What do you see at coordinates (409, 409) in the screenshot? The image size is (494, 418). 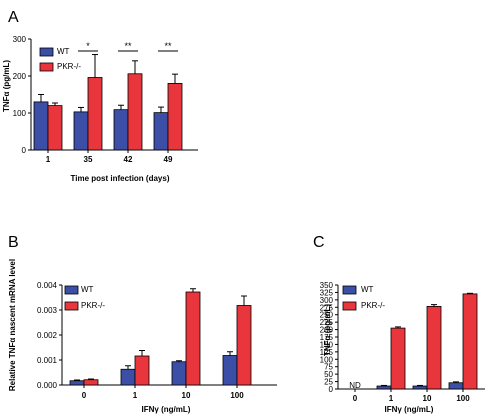 I see `chart-c-xlabel: IFNγ (ng/mL)` at bounding box center [409, 409].